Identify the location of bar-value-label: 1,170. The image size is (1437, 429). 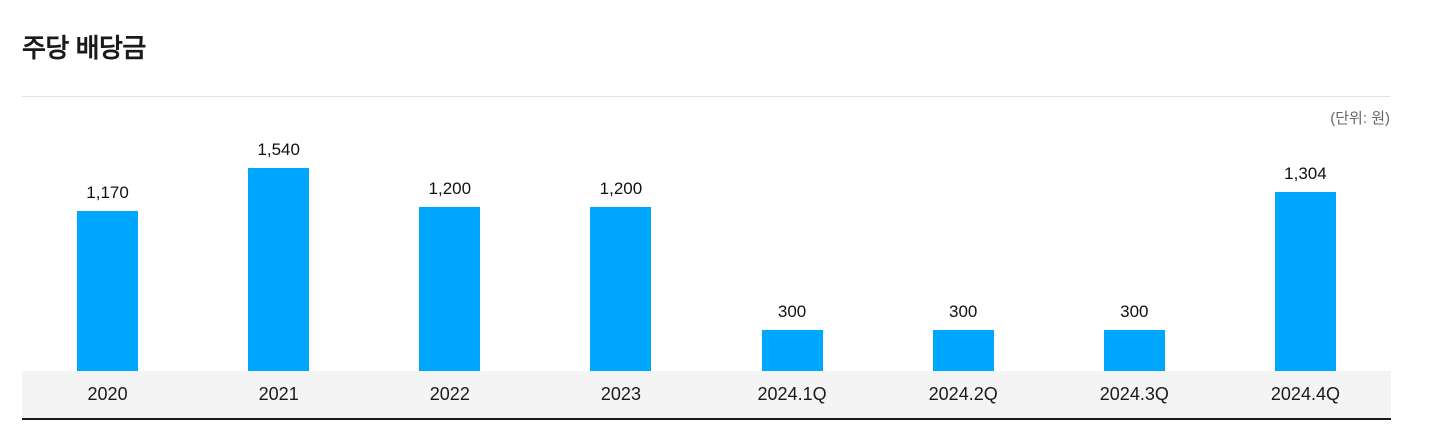
(107, 192).